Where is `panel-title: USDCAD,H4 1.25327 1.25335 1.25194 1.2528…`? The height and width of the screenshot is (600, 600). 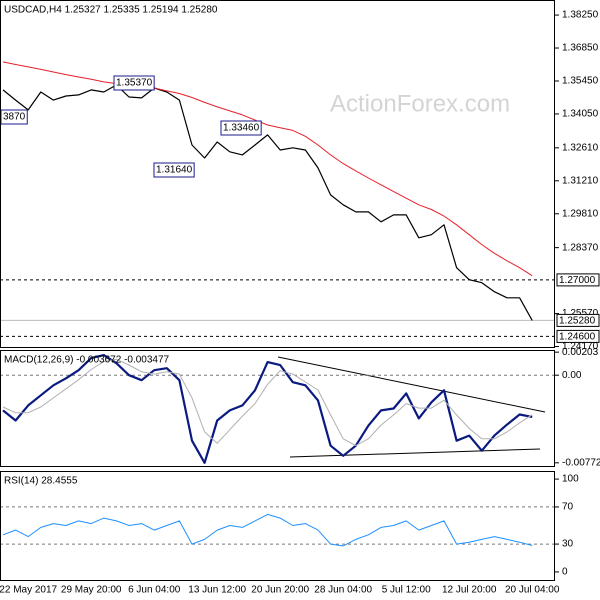 panel-title: USDCAD,H4 1.25327 1.25335 1.25194 1.2528… is located at coordinates (111, 10).